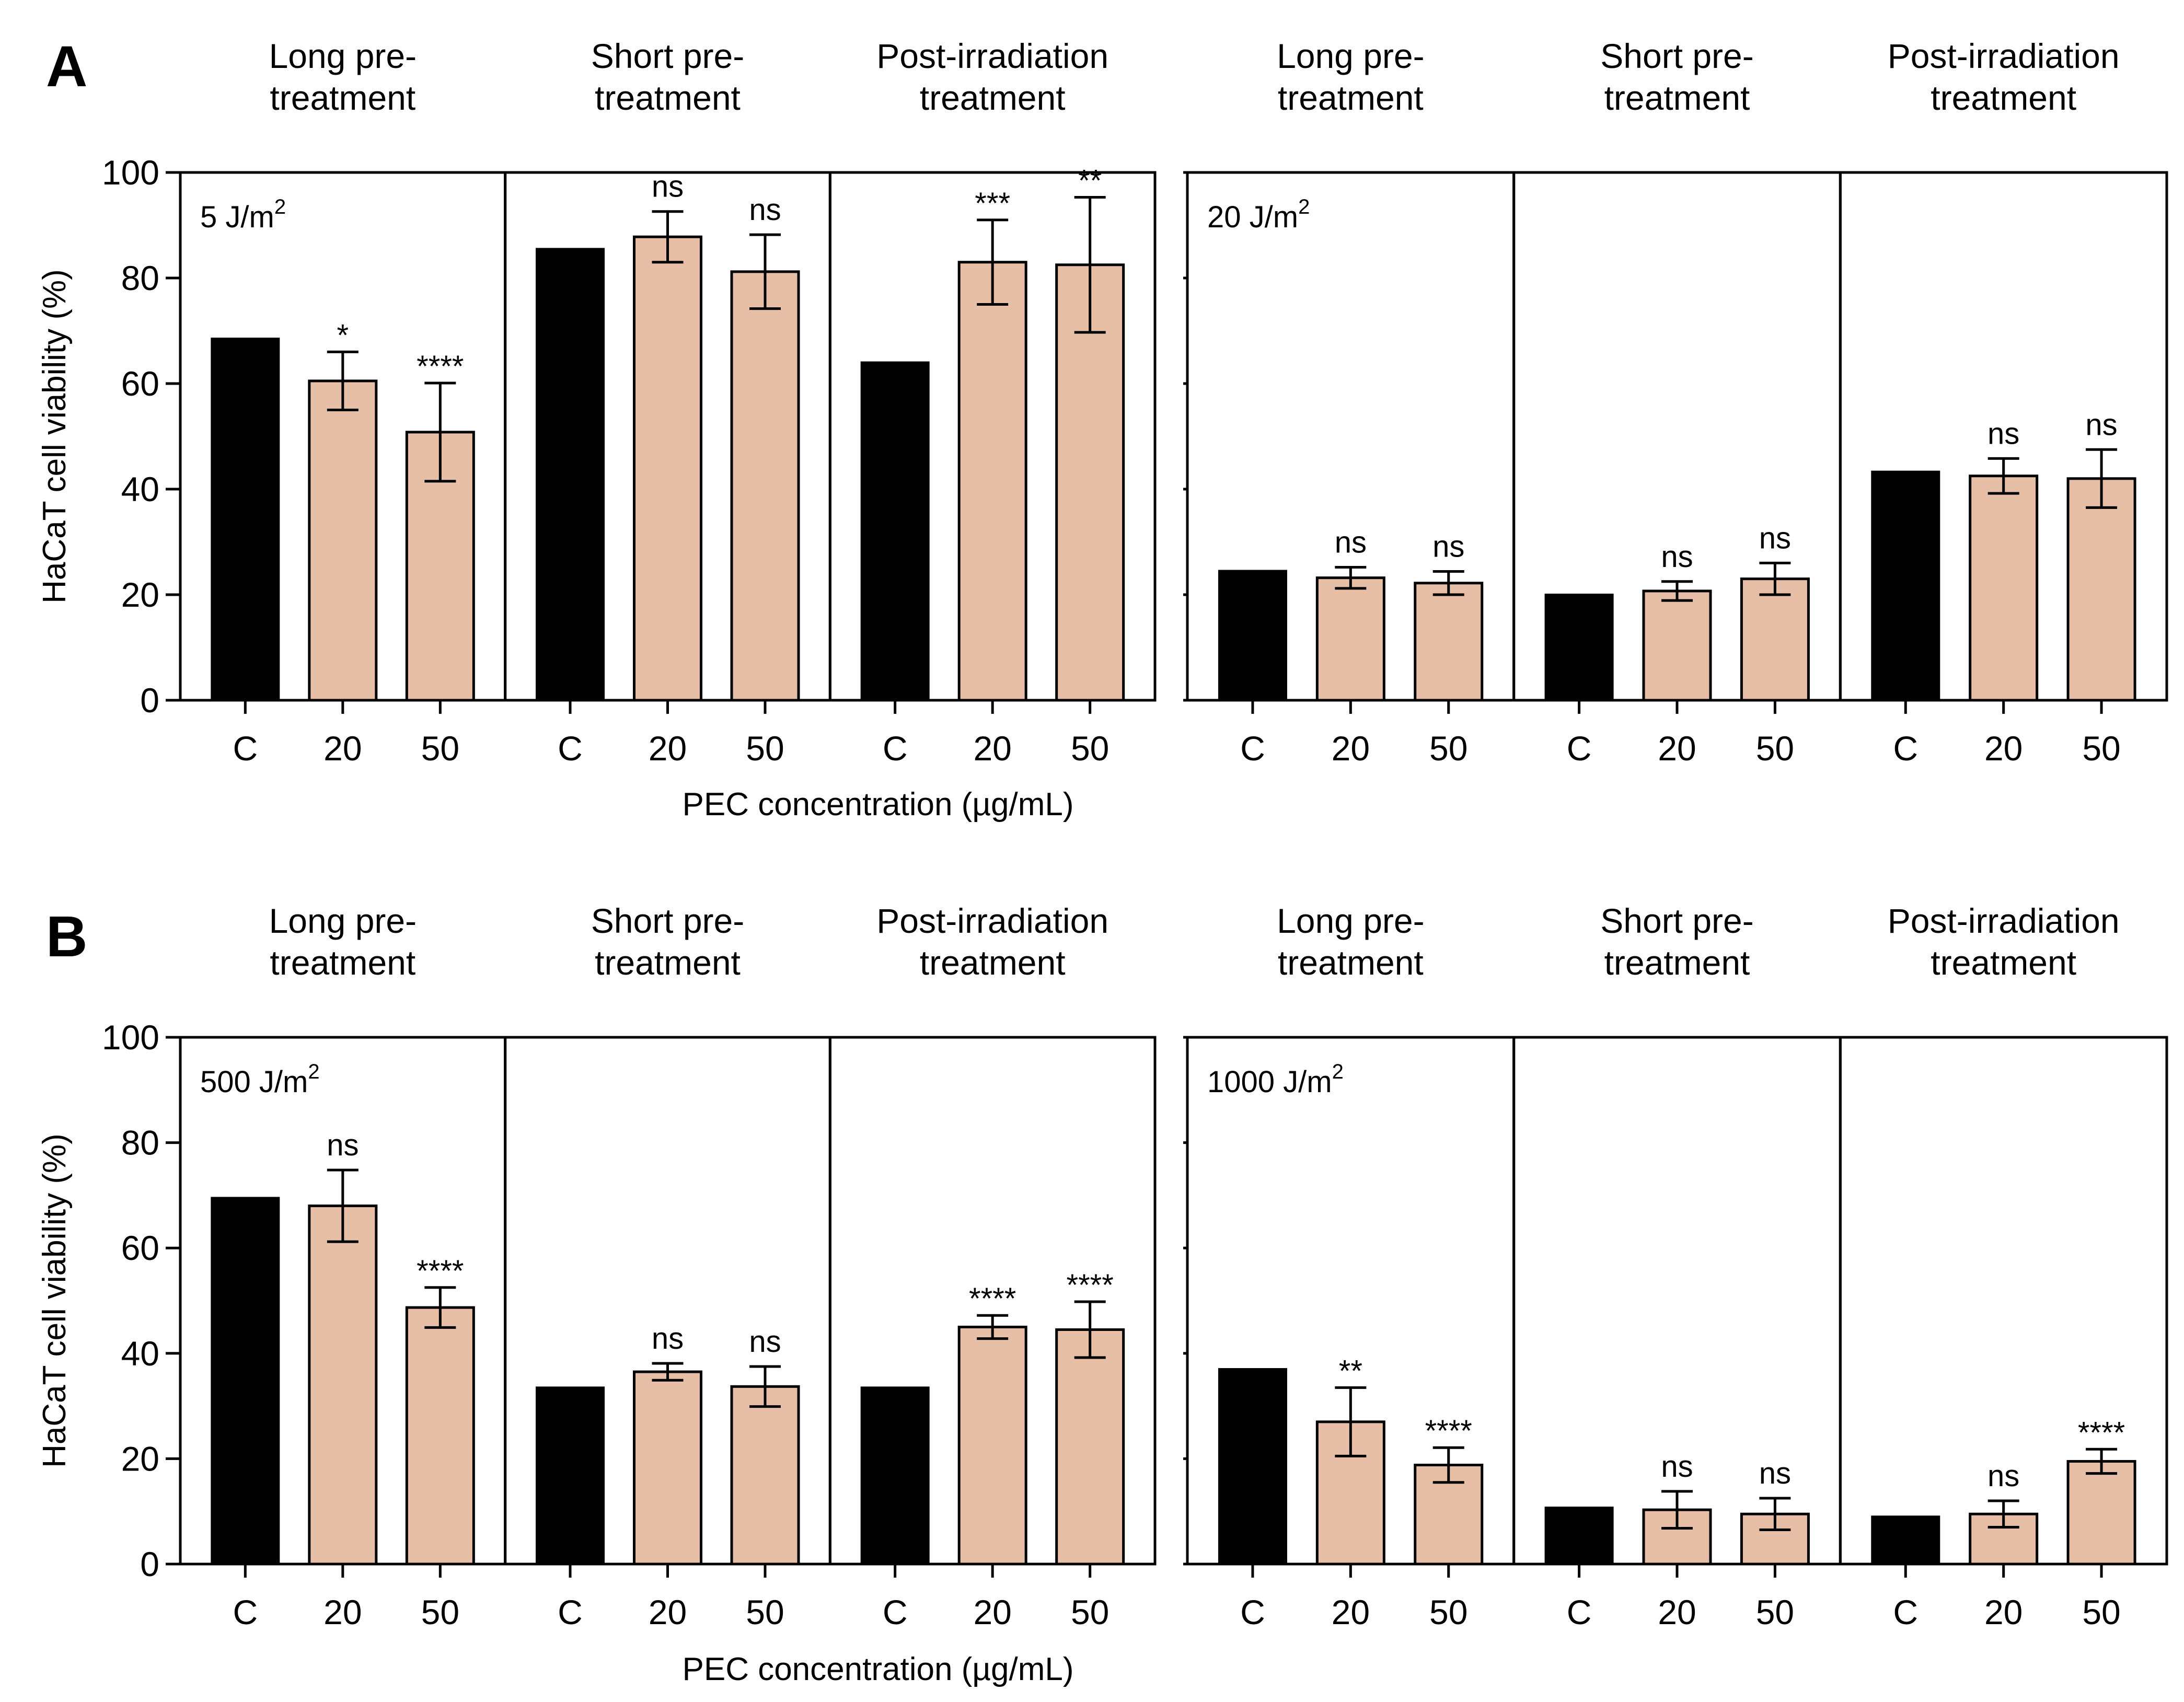  I want to click on panel-letter: B, so click(66, 937).